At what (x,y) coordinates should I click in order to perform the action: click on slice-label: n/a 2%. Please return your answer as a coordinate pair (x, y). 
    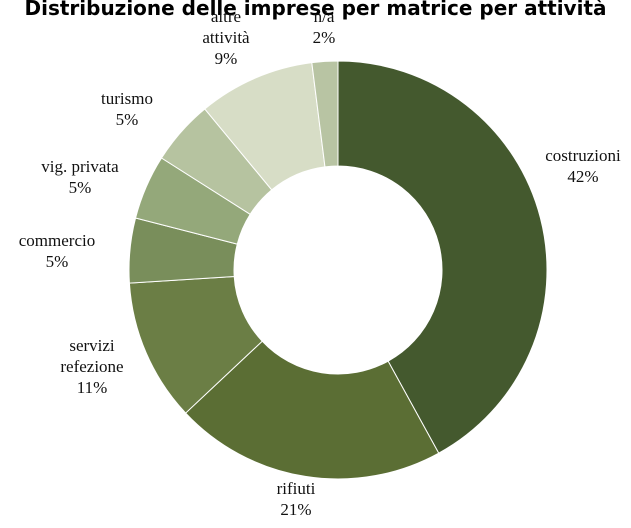
    Looking at the image, I should click on (324, 27).